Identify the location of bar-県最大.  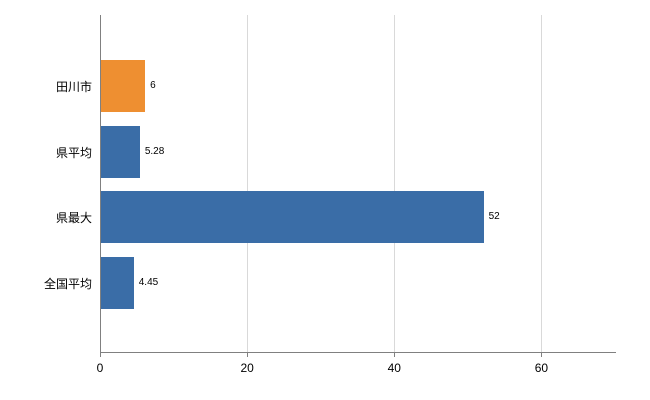
(292, 217).